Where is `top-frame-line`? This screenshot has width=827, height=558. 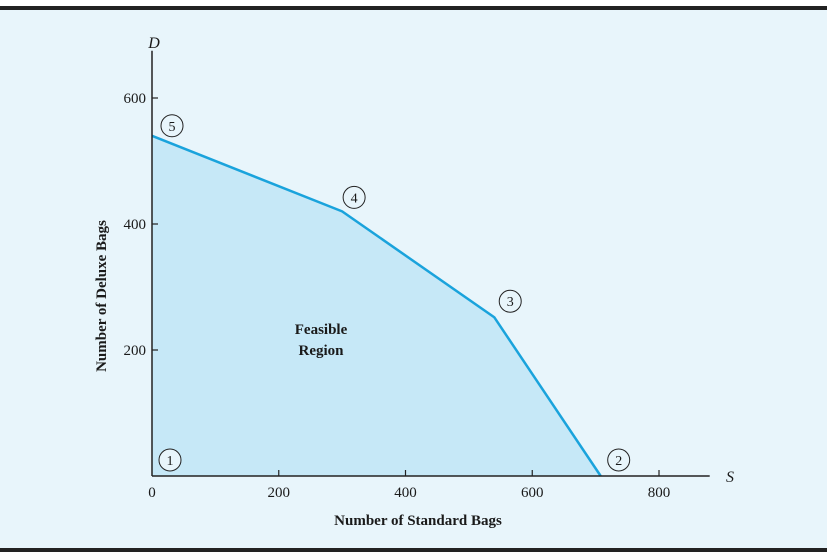
top-frame-line is located at coordinates (413, 8).